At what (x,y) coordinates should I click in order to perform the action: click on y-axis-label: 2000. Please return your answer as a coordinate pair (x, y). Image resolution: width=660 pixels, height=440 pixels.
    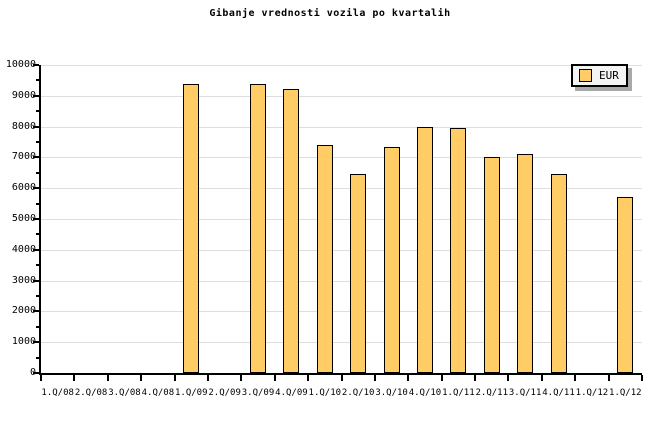
    Looking at the image, I should click on (23, 311).